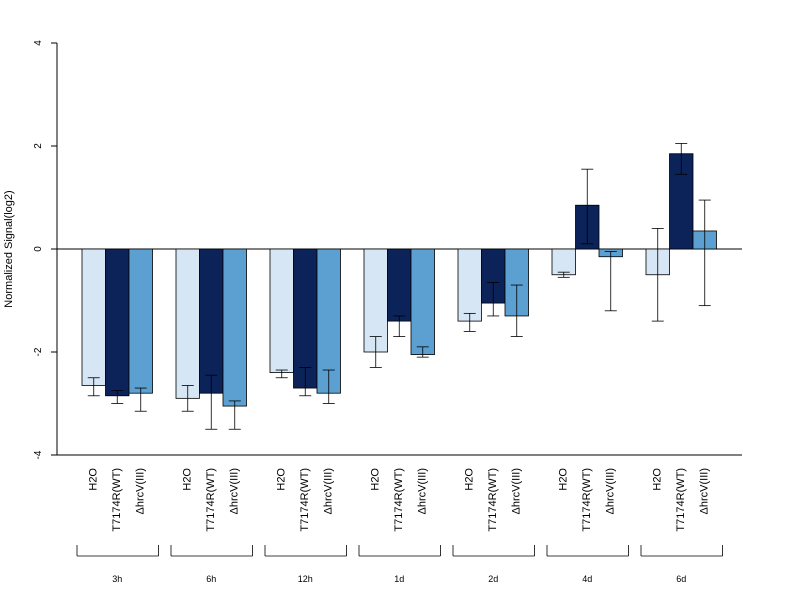  I want to click on group-label: 2d, so click(493, 579).